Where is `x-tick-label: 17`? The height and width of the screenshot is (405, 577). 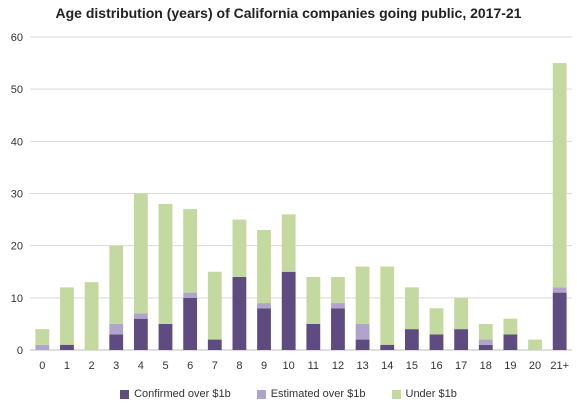 x-tick-label: 17 is located at coordinates (461, 366).